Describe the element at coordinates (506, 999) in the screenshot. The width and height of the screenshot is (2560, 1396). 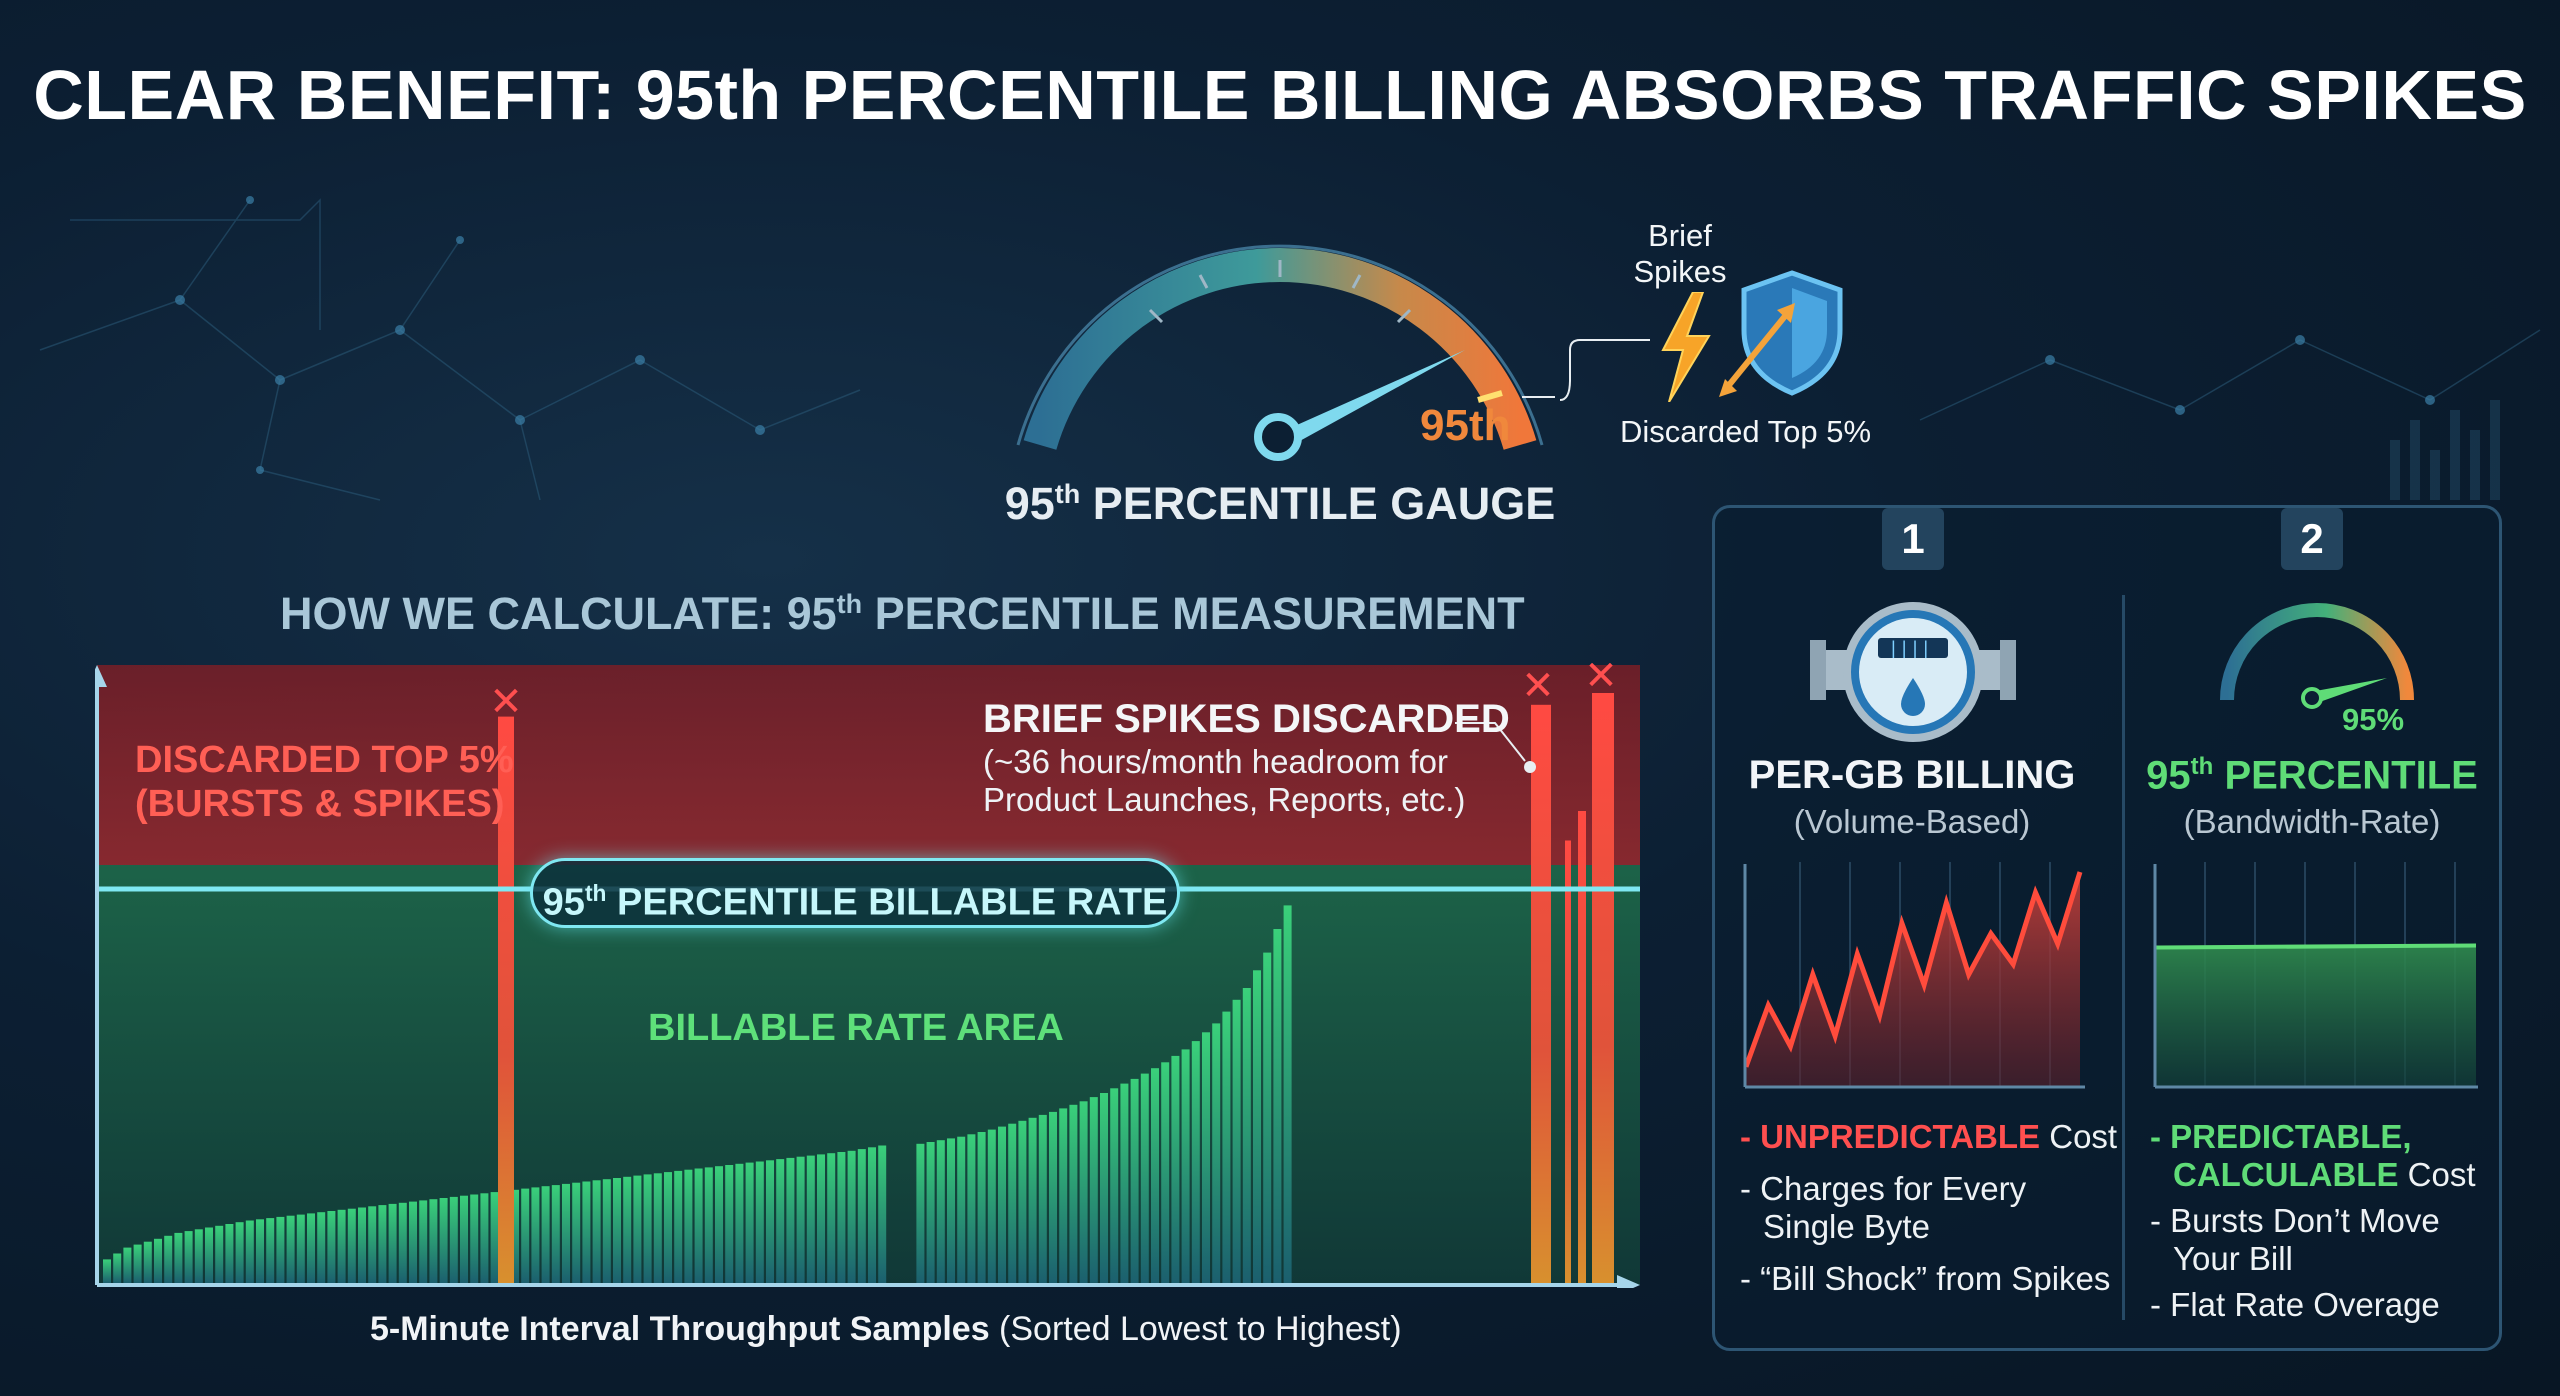
I see `spike-bar` at that location.